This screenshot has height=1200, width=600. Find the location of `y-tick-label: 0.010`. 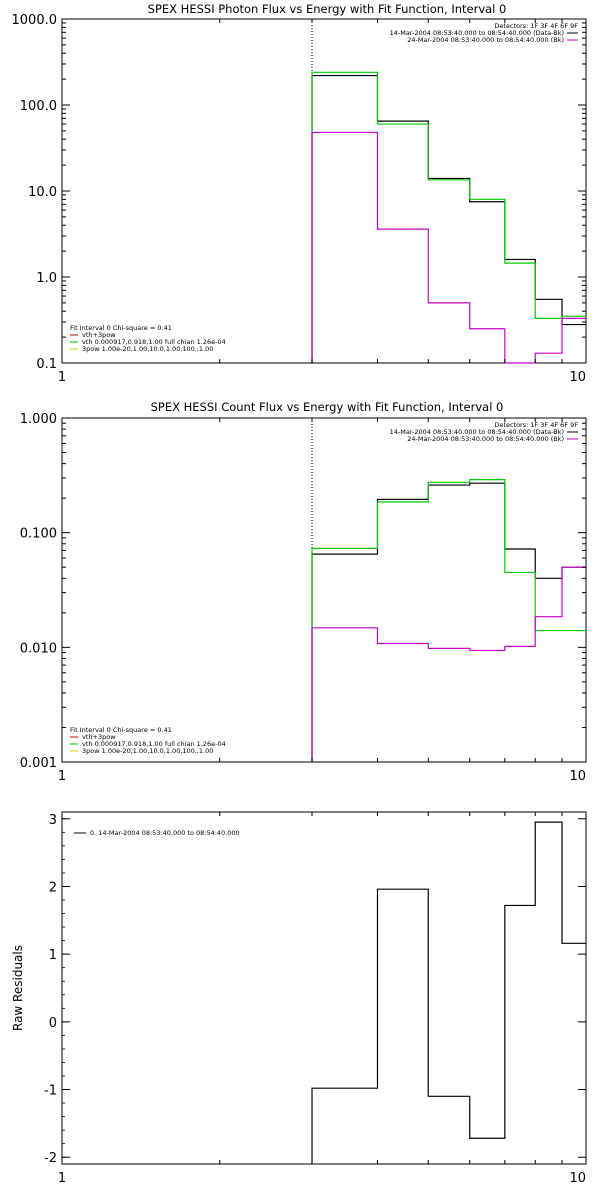

y-tick-label: 0.010 is located at coordinates (38, 648).